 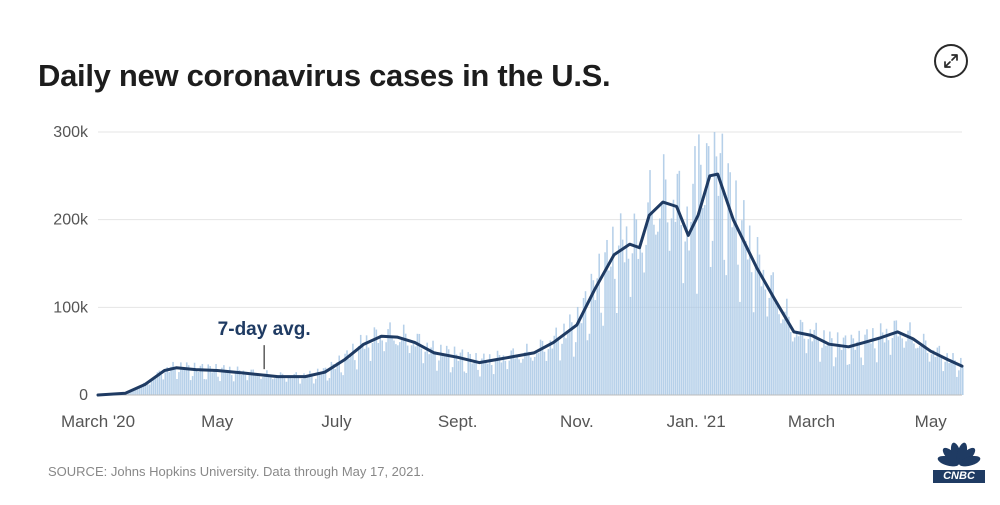 What do you see at coordinates (98, 421) in the screenshot?
I see `x-tick-label: March '20` at bounding box center [98, 421].